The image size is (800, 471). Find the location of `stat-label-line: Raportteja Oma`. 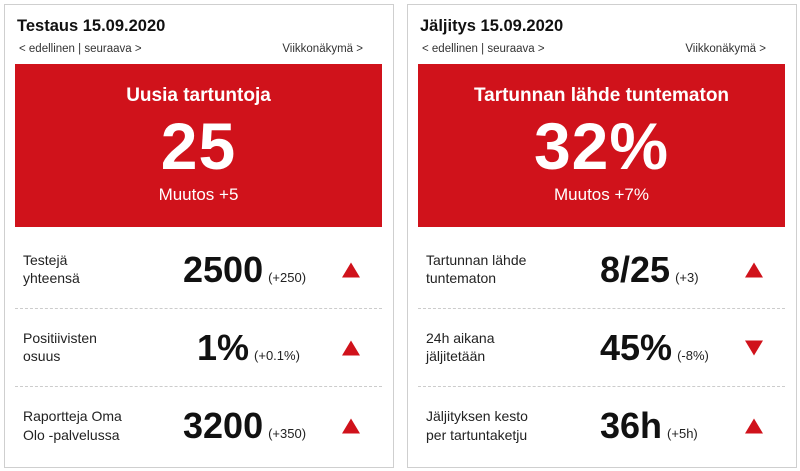

stat-label-line: Raportteja Oma is located at coordinates (72, 416).